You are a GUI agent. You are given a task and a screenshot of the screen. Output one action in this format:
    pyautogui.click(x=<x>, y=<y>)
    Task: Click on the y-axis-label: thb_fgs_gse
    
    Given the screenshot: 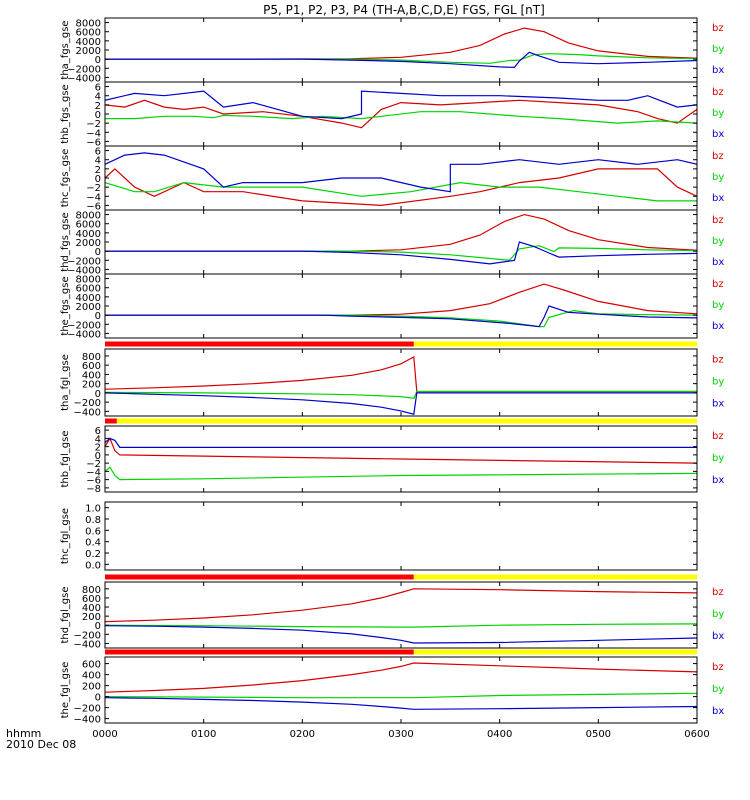 What is the action you would take?
    pyautogui.click(x=65, y=113)
    